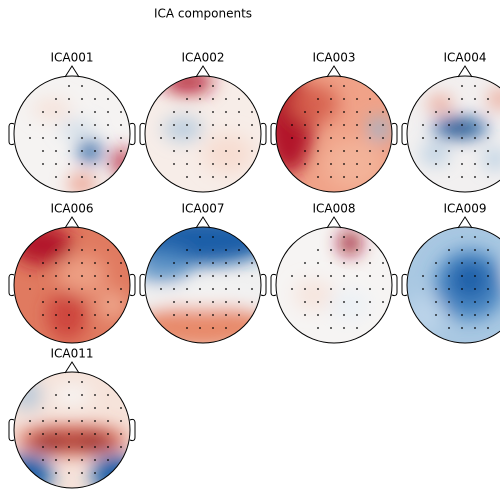  I want to click on figure-title: ICA components, so click(203, 14).